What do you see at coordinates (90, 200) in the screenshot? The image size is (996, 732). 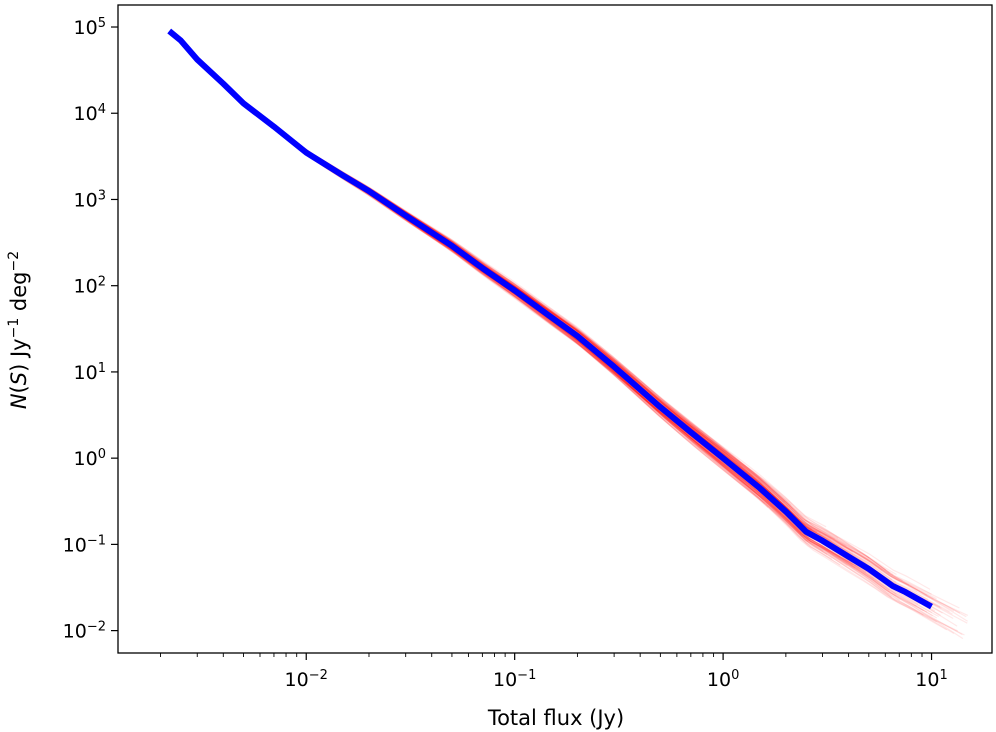 I see `y-tick-label: 10³` at bounding box center [90, 200].